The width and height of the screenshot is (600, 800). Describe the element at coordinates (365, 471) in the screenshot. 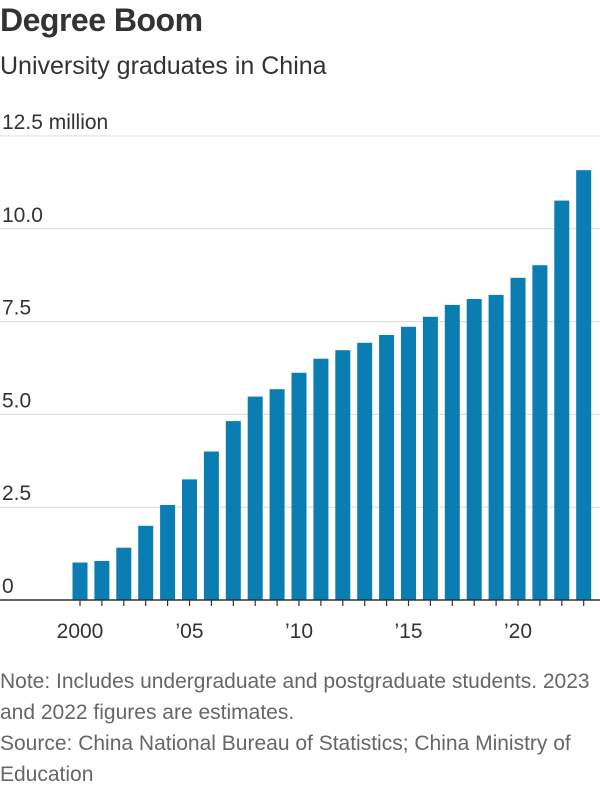

I see `bar-2013` at that location.